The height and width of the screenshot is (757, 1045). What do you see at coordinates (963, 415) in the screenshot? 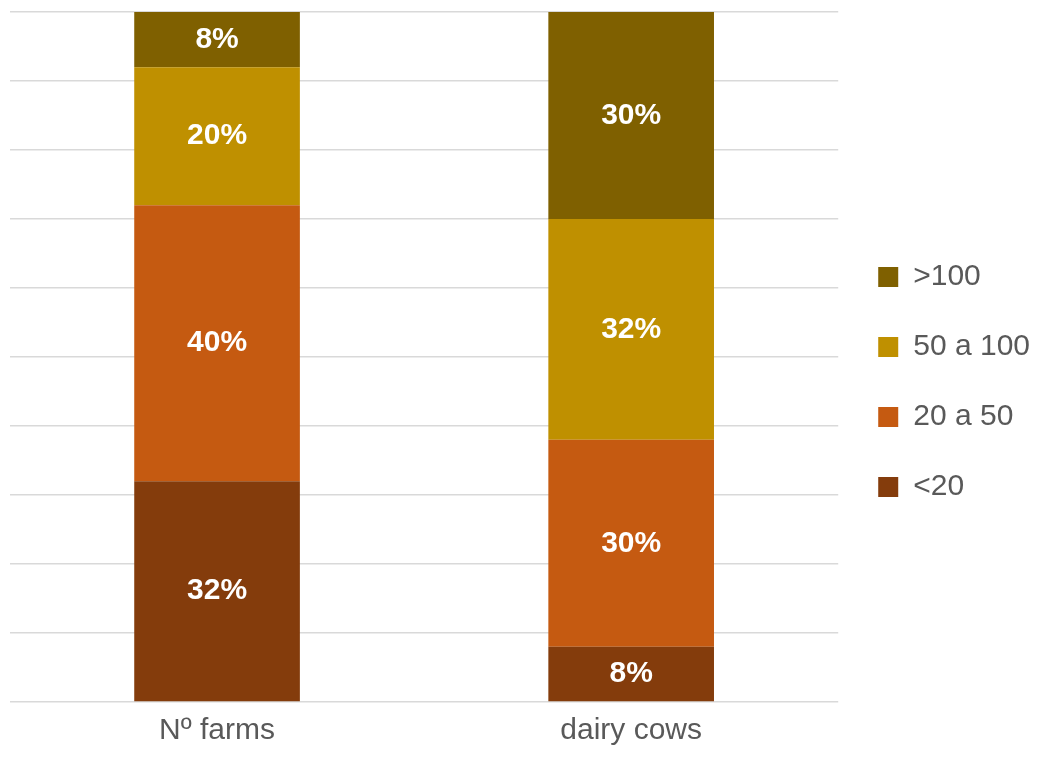
I see `legend-label: 20 a 50` at bounding box center [963, 415].